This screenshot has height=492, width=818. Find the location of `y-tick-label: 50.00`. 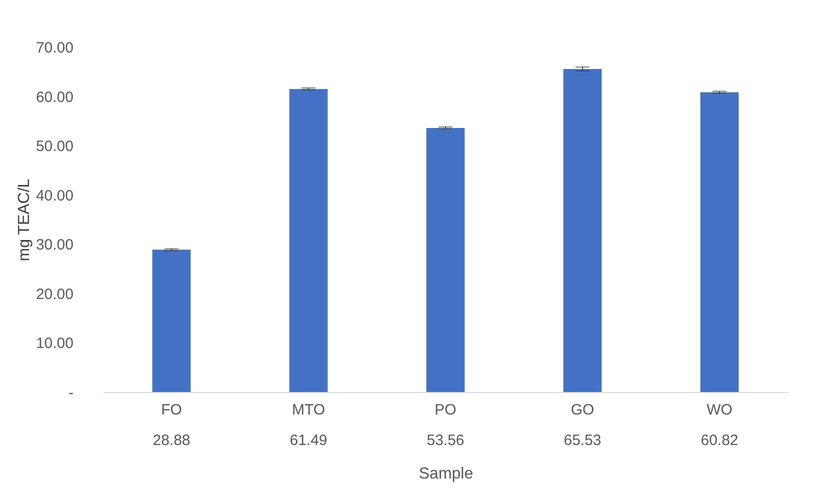

y-tick-label: 50.00 is located at coordinates (55, 147).